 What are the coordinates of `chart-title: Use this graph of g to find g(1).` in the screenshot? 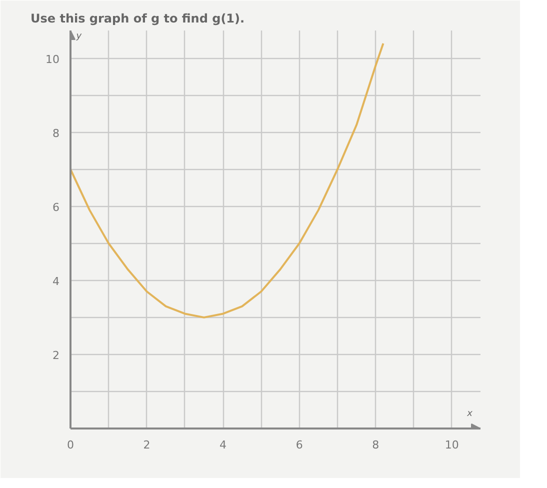 It's located at (137, 19).